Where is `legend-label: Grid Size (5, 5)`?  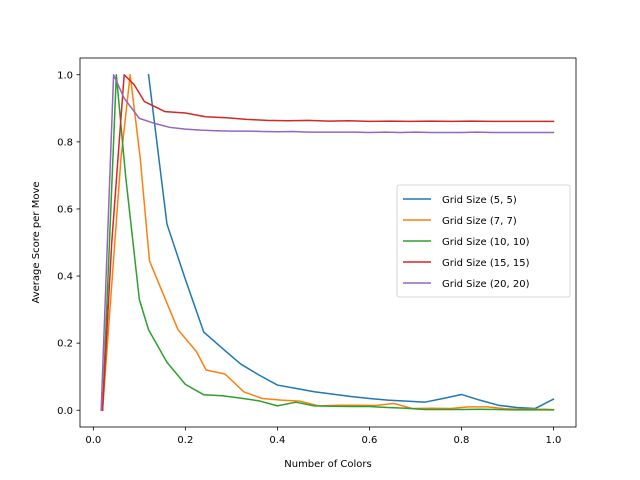 legend-label: Grid Size (5, 5) is located at coordinates (479, 200).